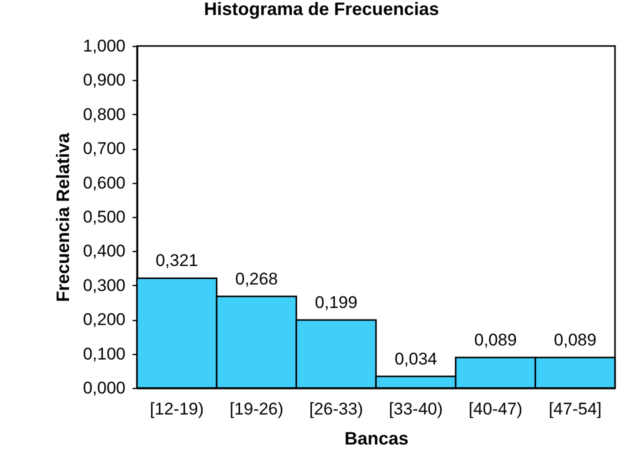 This screenshot has width=643, height=470. What do you see at coordinates (104, 148) in the screenshot?
I see `y-tick-label: 0,700` at bounding box center [104, 148].